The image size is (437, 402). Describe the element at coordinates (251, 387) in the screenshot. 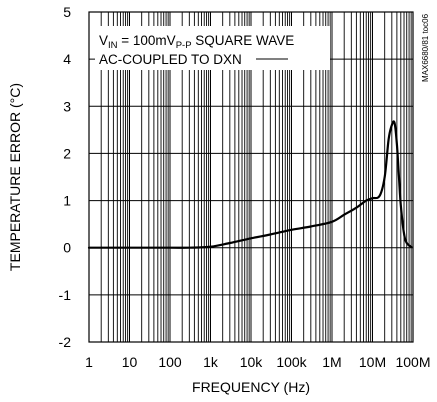

I see `x-axis-label: FREQUENCY (Hz)` at that location.